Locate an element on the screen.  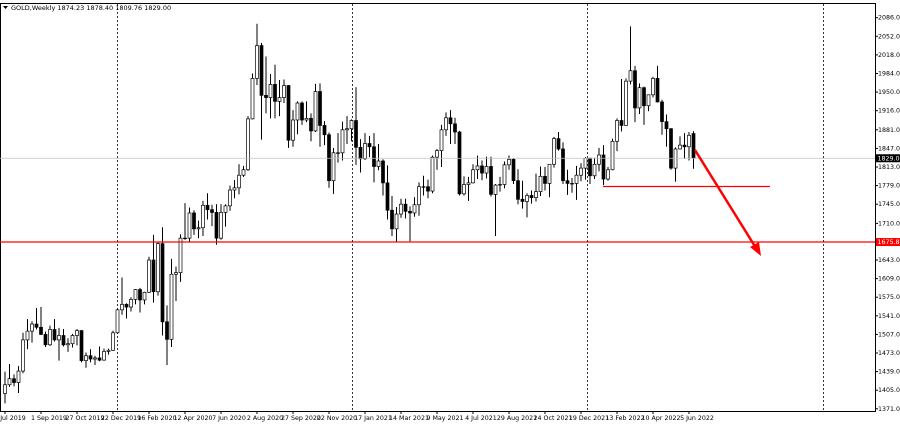
y-tick-label: 1847.00 is located at coordinates (889, 148).